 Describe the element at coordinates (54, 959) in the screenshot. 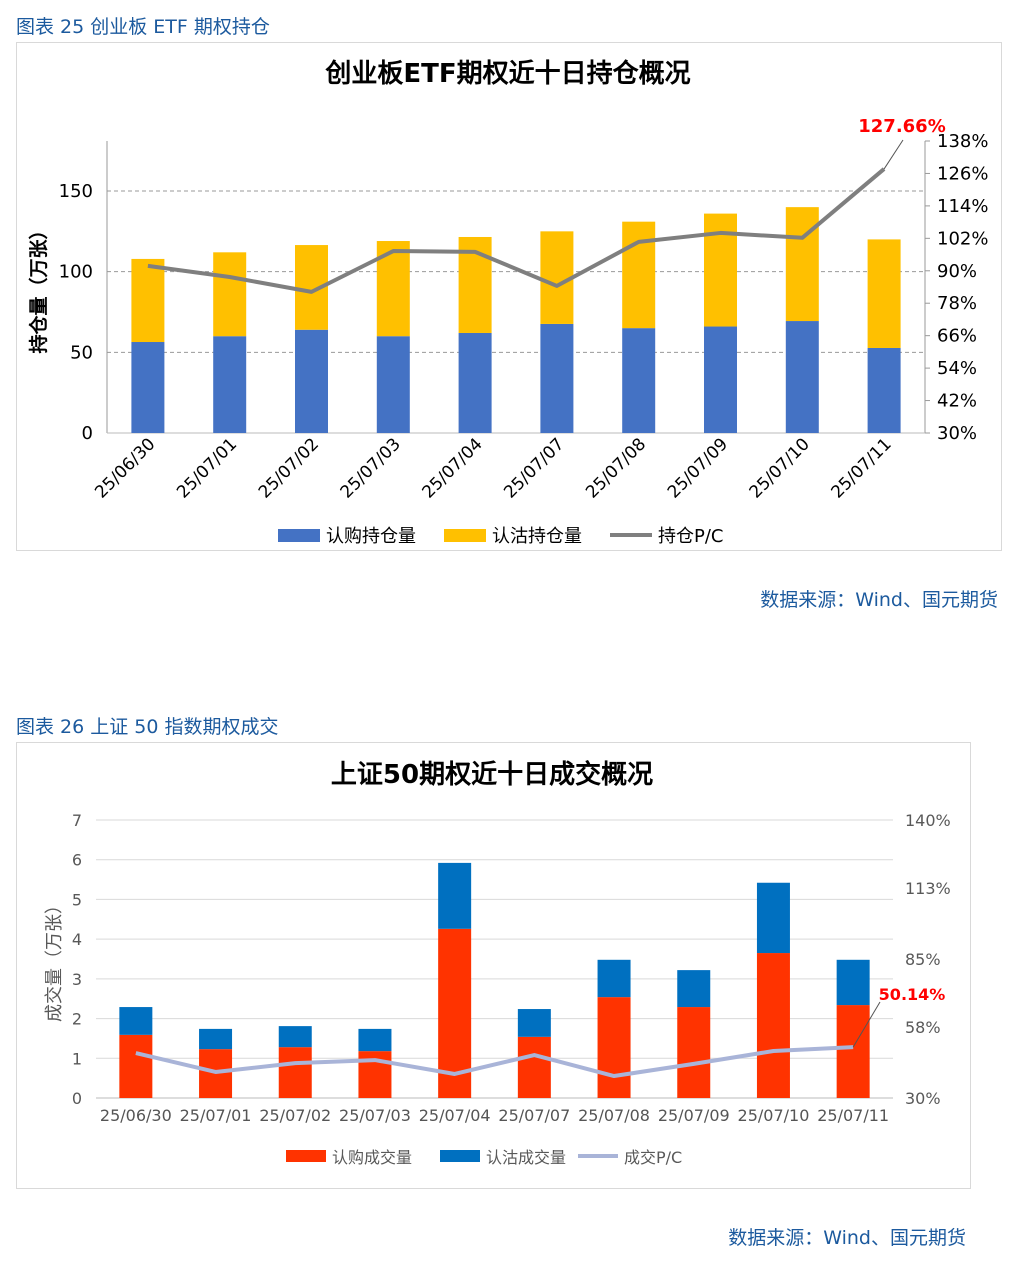

I see `y-axis-title: 成交量（万张）` at that location.